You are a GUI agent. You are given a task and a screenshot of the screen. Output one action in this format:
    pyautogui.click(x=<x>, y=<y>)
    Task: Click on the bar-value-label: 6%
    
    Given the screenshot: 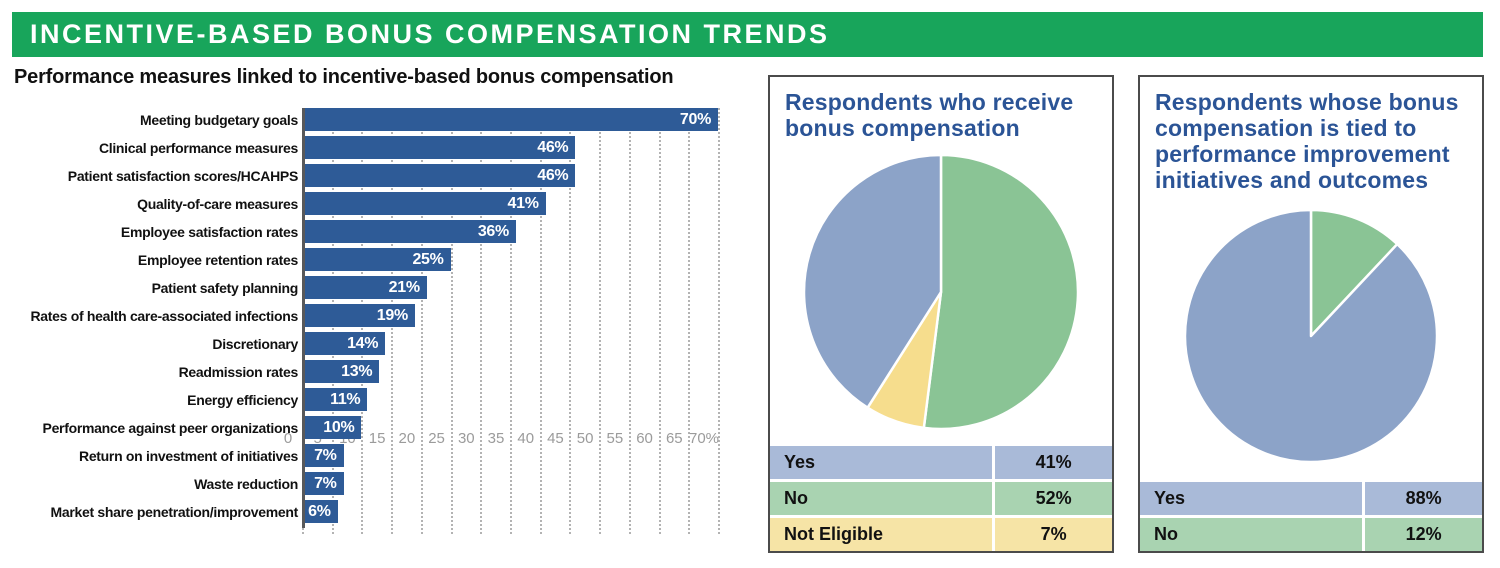 What is the action you would take?
    pyautogui.click(x=319, y=511)
    